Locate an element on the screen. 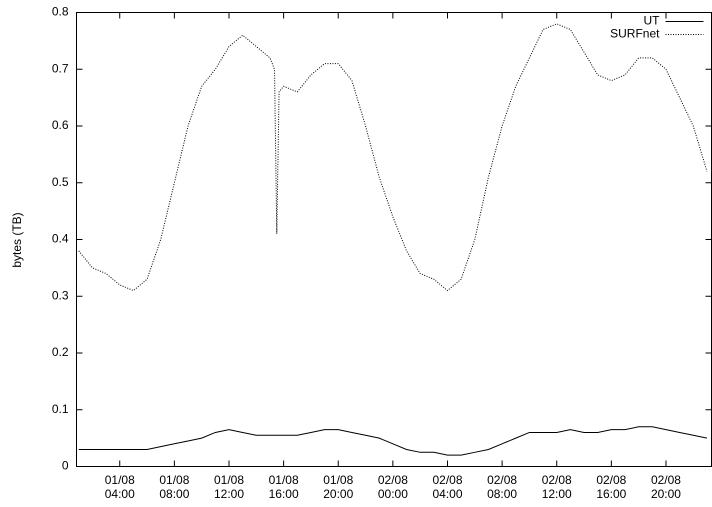 This screenshot has width=712, height=507. series-line is located at coordinates (393, 441).